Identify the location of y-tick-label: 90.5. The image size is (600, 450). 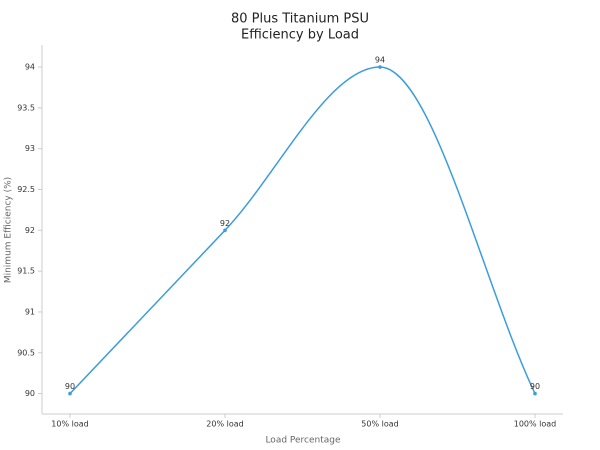
(26, 352).